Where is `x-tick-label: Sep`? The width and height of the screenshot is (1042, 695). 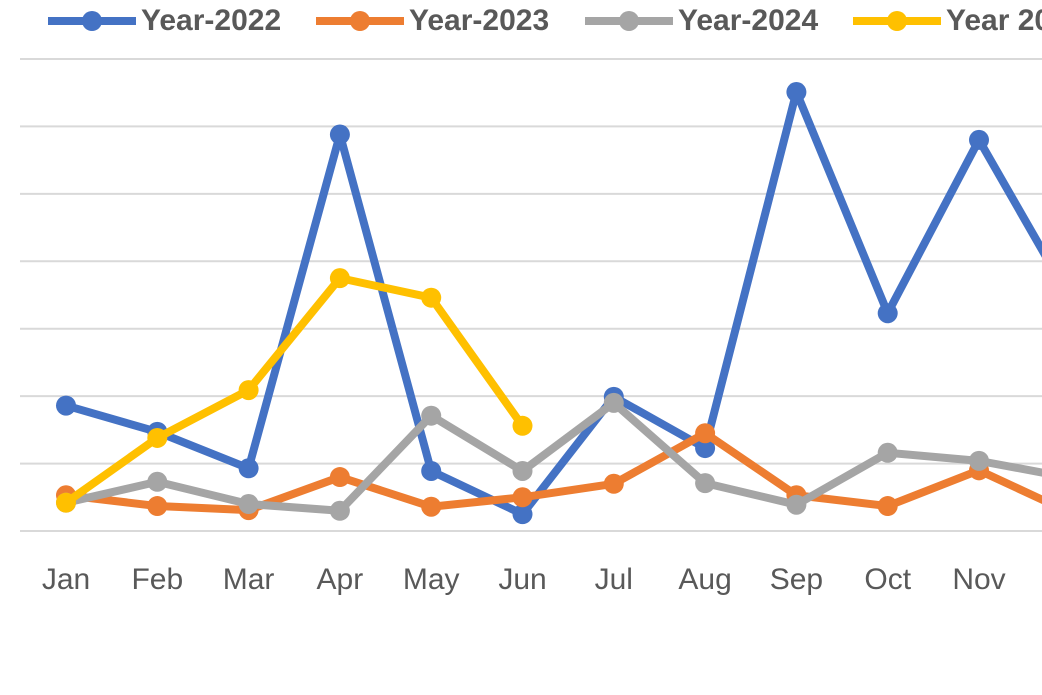 x-tick-label: Sep is located at coordinates (796, 579).